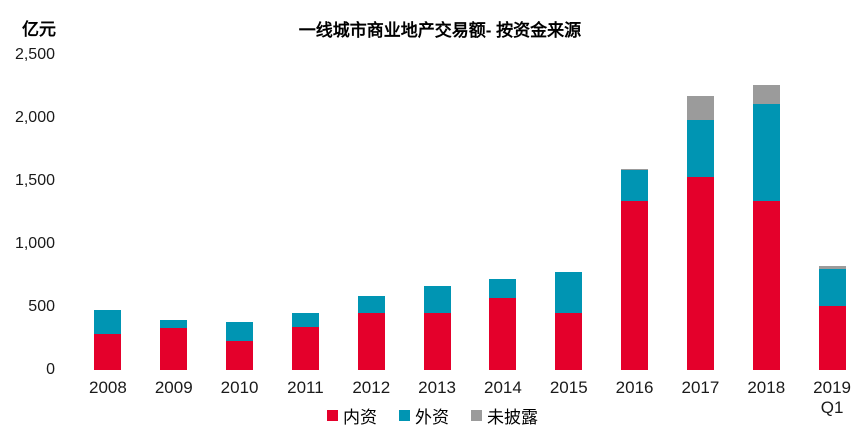  What do you see at coordinates (635, 170) in the screenshot?
I see `bar-segment-未披露-2016` at bounding box center [635, 170].